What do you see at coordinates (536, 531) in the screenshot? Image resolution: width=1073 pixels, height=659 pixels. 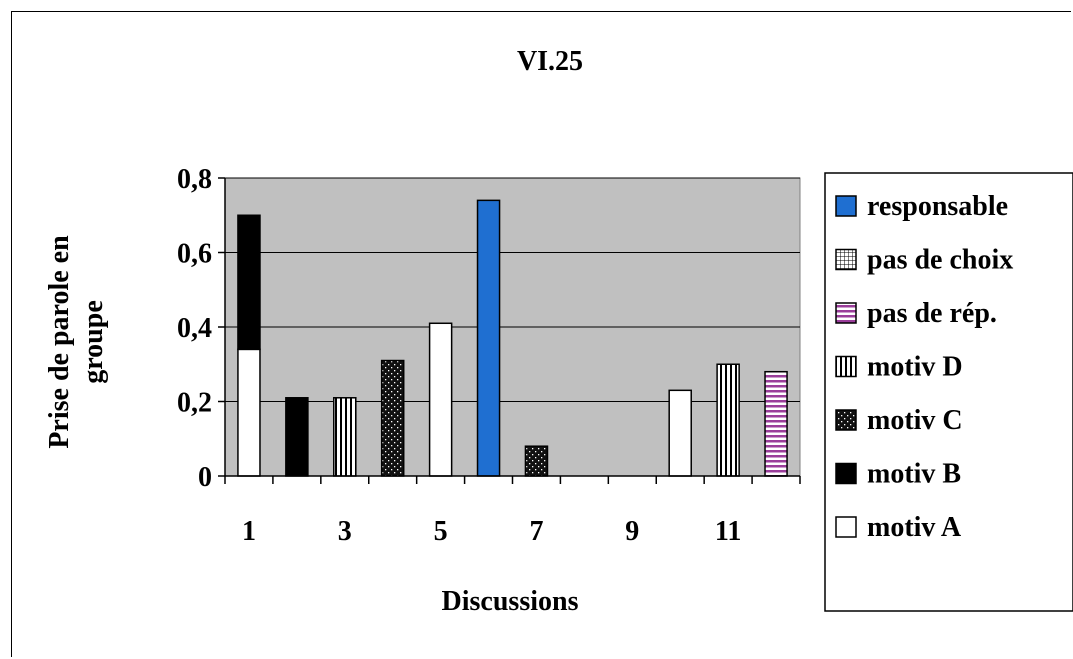 I see `x-tick-label-7: 7` at bounding box center [536, 531].